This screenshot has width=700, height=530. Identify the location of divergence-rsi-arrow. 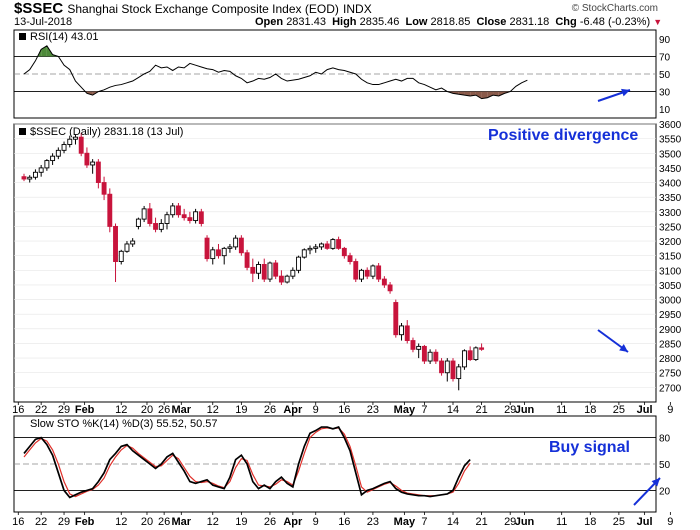
(614, 95).